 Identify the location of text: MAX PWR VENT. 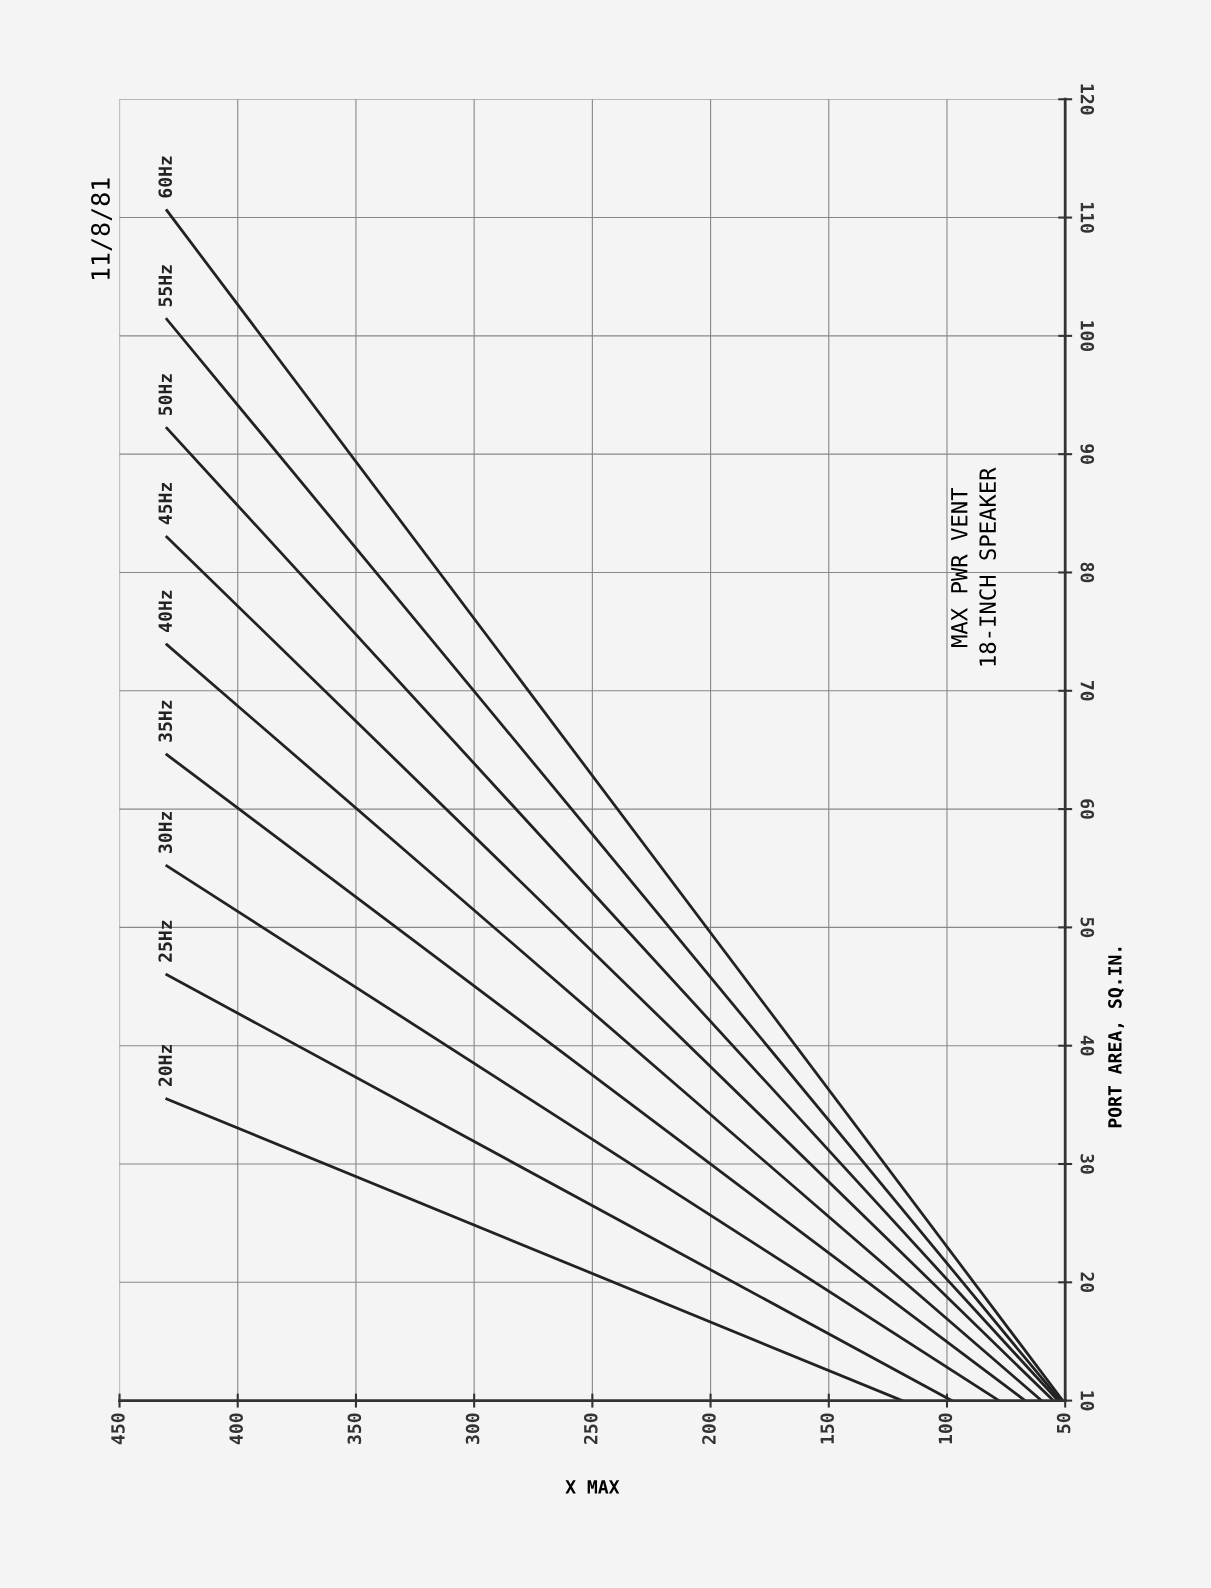
(959, 567).